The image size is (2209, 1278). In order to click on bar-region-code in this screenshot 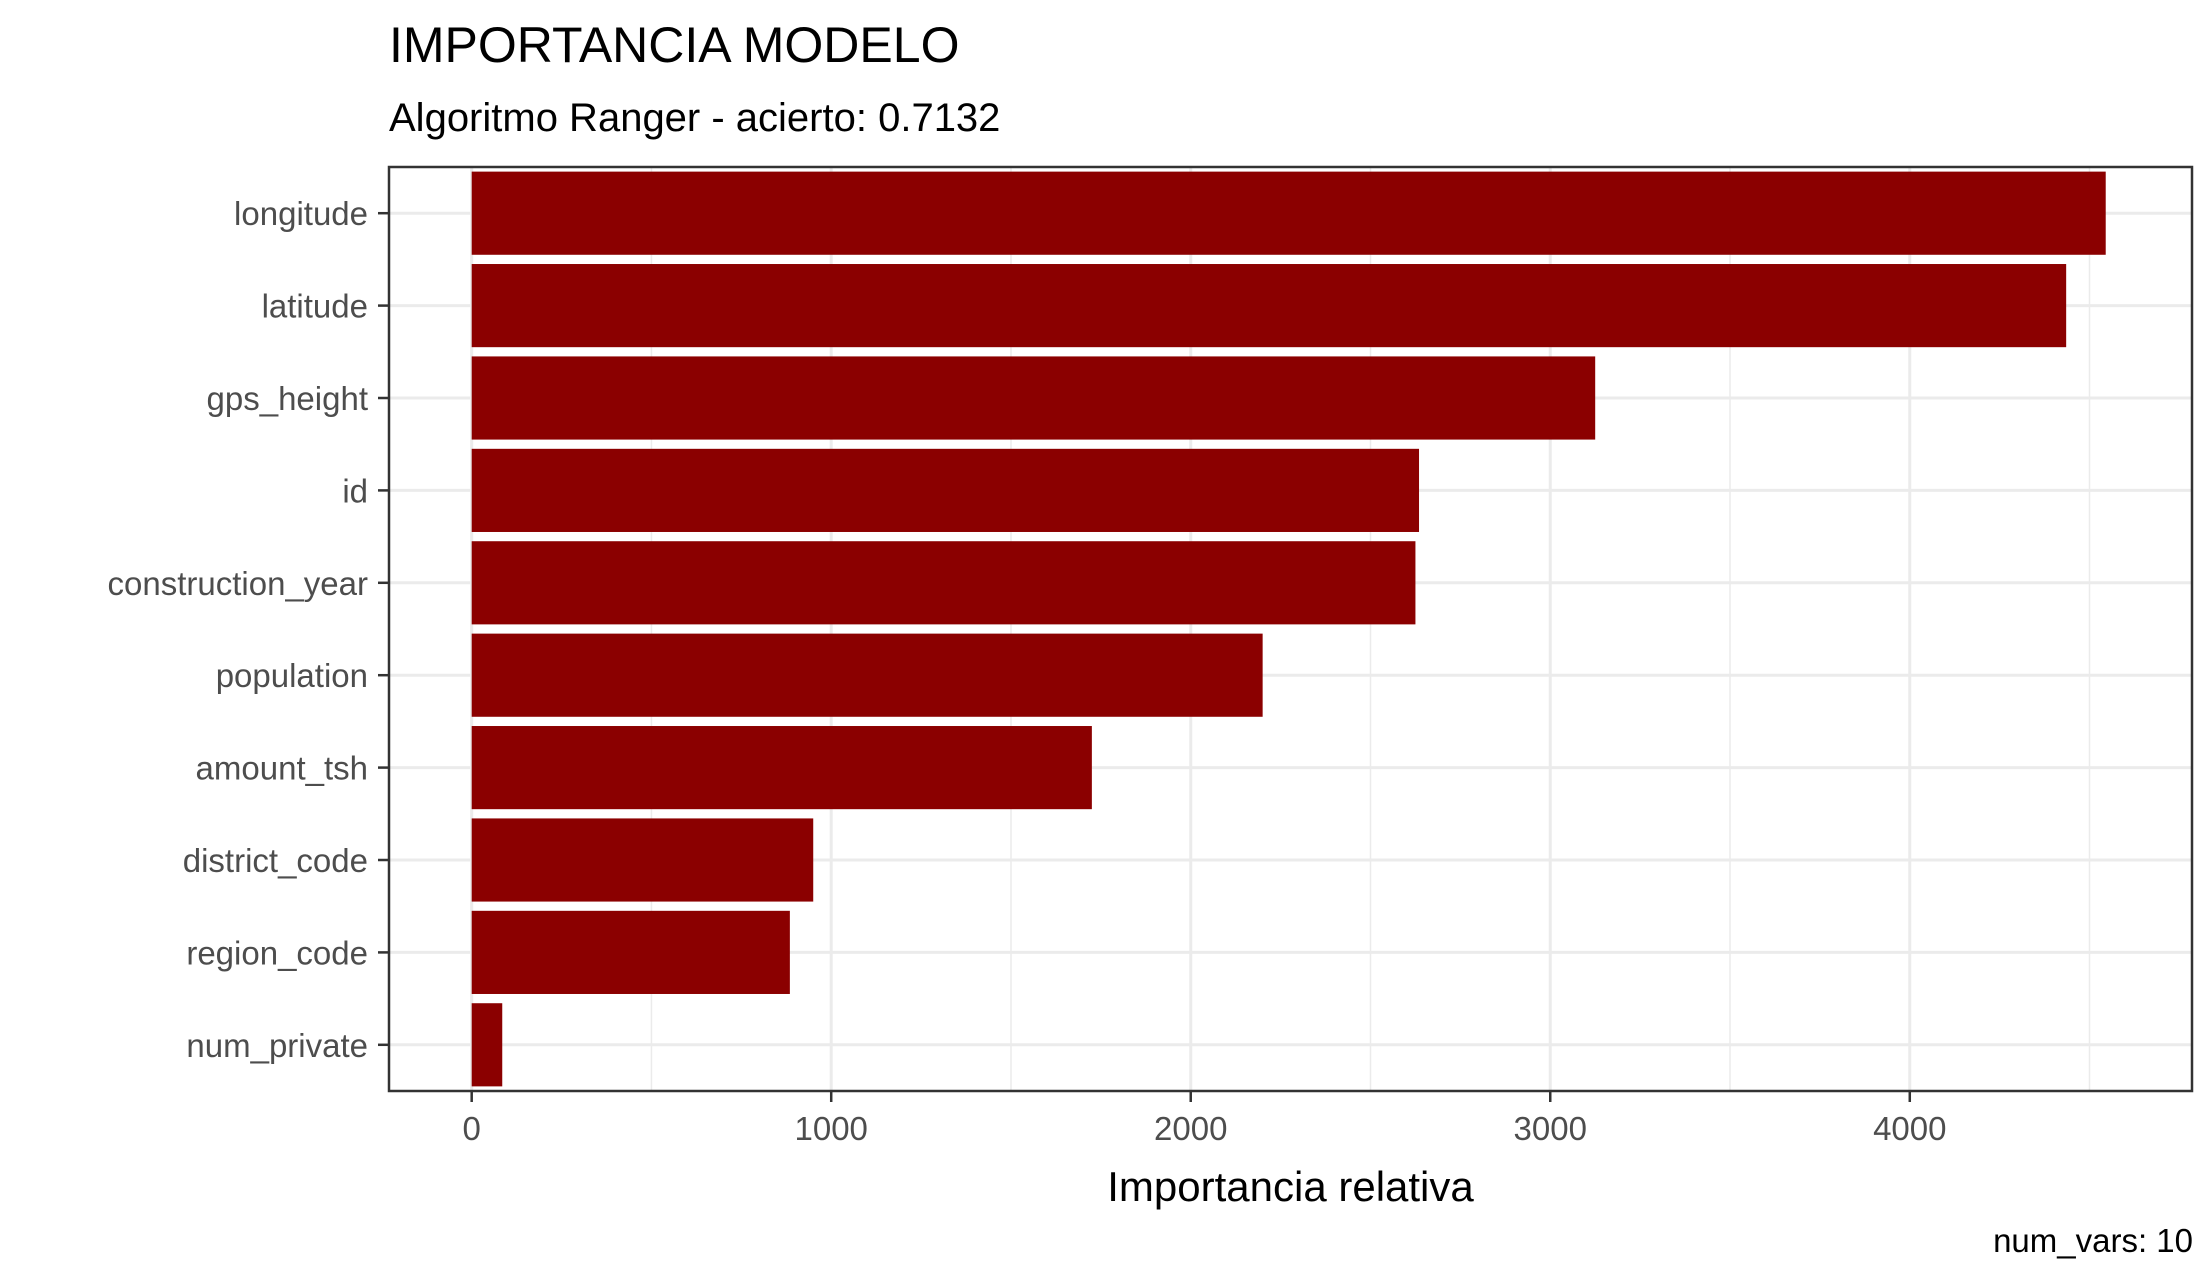, I will do `click(630, 952)`.